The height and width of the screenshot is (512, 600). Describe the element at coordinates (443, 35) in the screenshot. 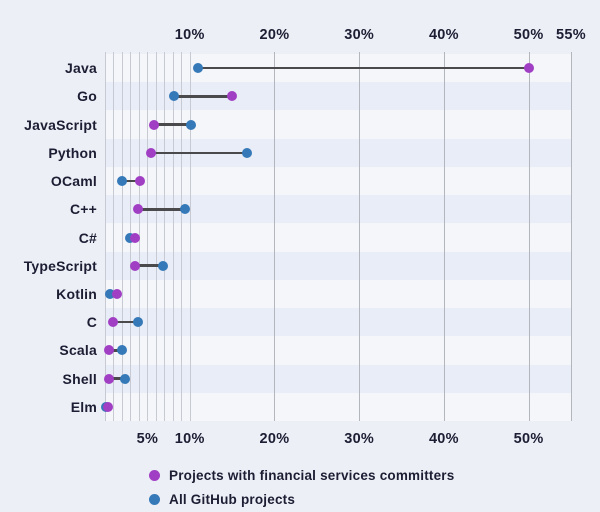

I see `tick-label-top: 40%` at that location.